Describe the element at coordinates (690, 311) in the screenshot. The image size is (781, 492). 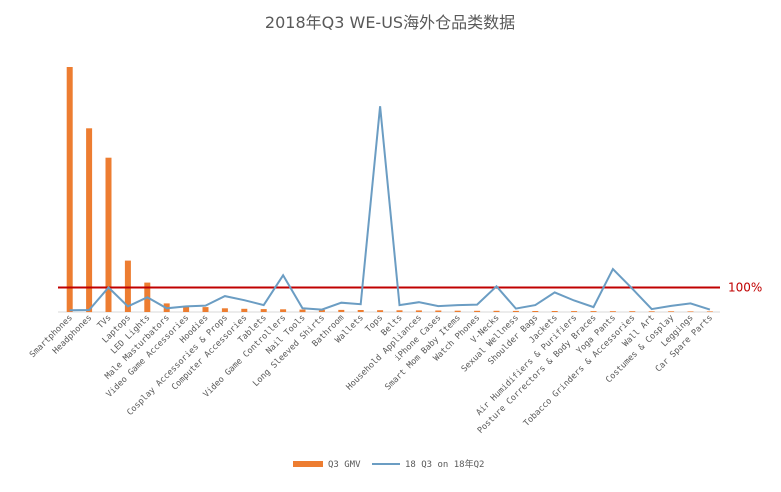
I see `bar-leggings` at that location.